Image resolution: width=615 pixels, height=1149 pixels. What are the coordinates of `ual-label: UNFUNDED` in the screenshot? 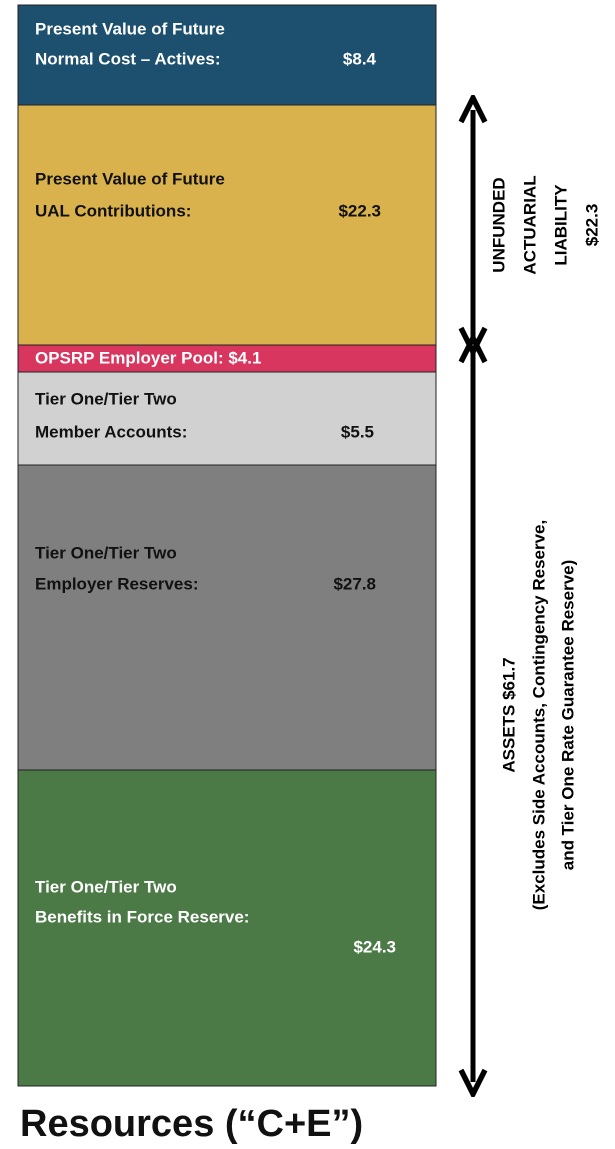 It's located at (498, 224).